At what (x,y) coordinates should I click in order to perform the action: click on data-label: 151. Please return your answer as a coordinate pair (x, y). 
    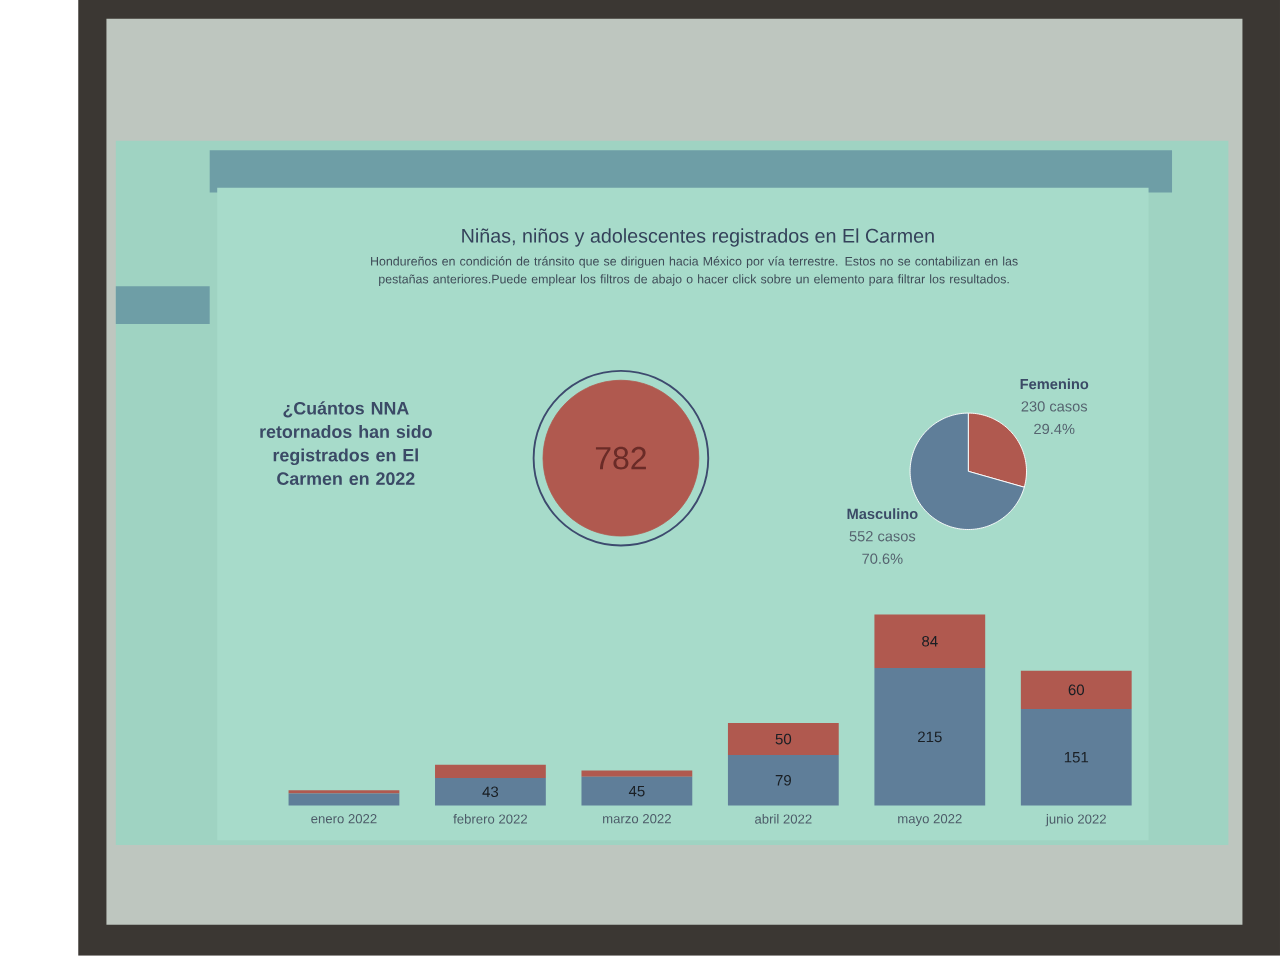
    Looking at the image, I should click on (1076, 757).